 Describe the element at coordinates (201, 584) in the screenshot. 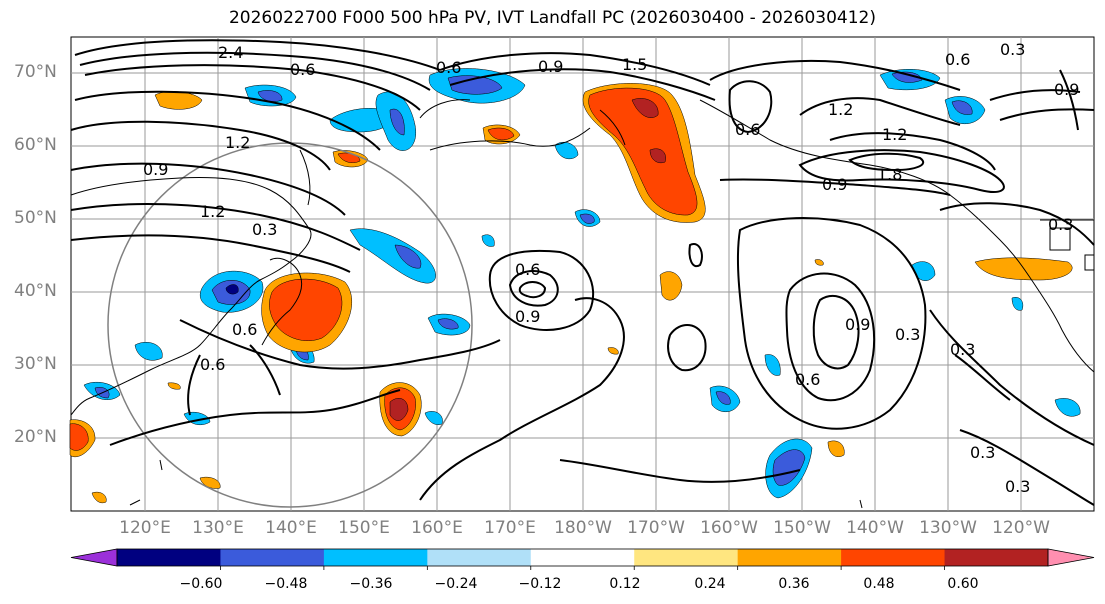

I see `colorbar-tick-label: −0.60` at that location.